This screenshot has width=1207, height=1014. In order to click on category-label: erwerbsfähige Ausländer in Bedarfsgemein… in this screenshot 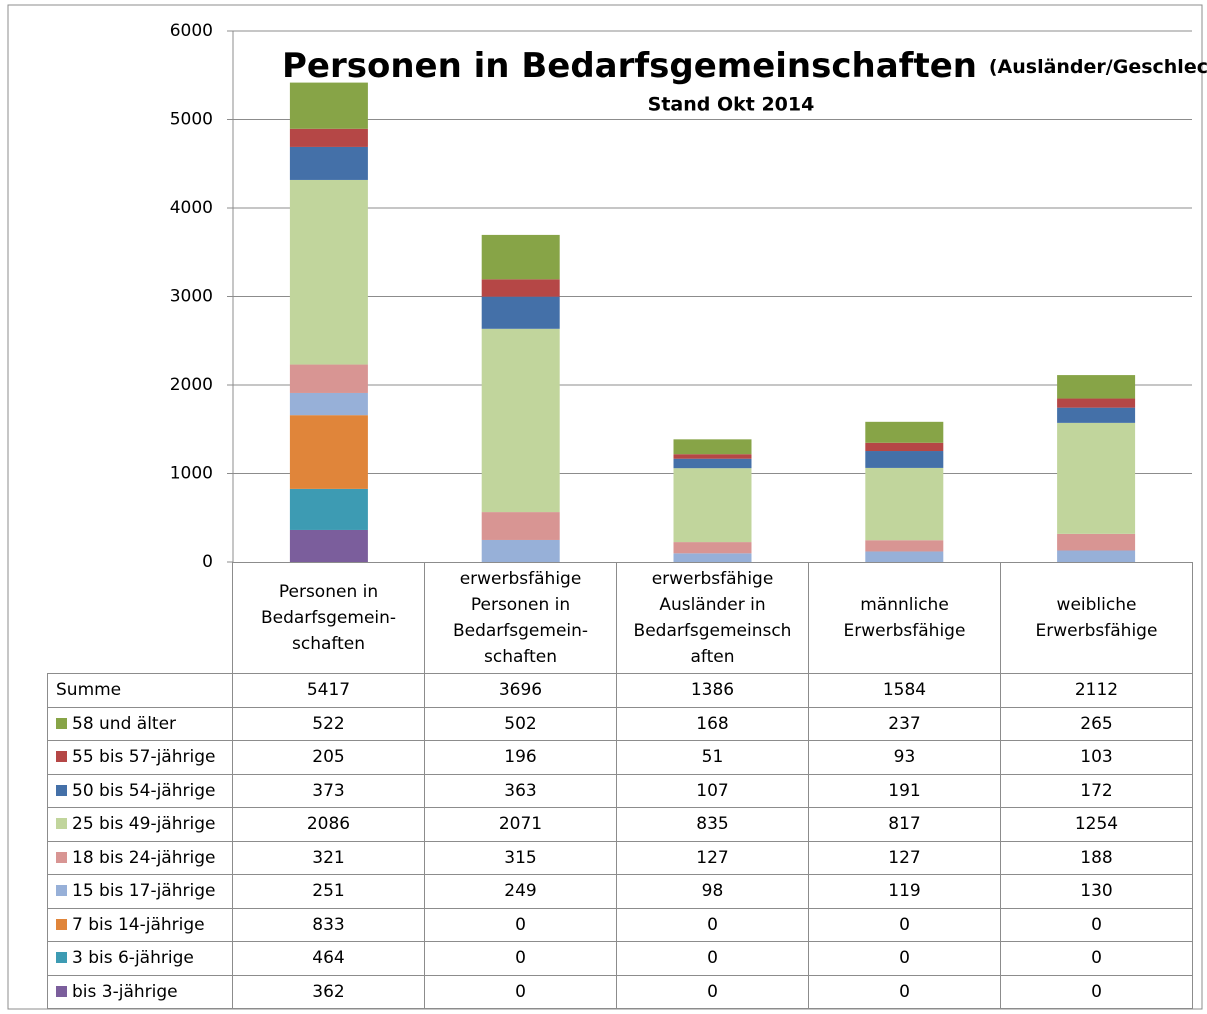, I will do `click(712, 618)`.